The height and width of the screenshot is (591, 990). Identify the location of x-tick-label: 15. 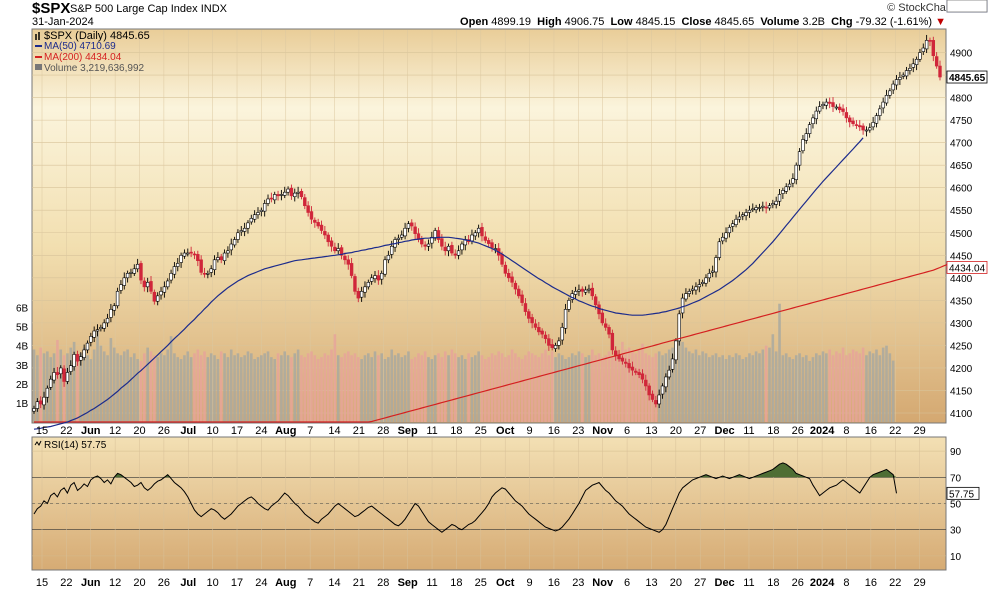
(42, 583).